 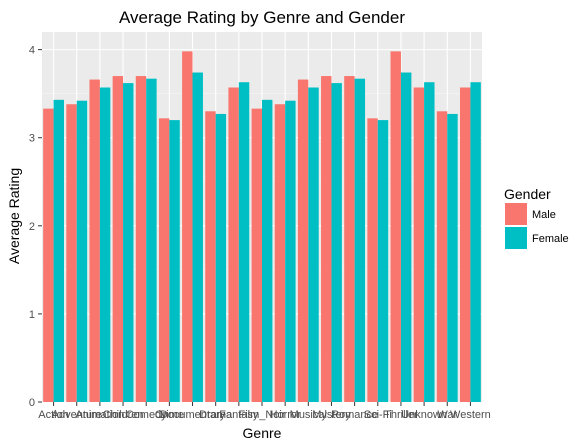 What do you see at coordinates (193, 415) in the screenshot?
I see `x-tick-label: Documentary` at bounding box center [193, 415].